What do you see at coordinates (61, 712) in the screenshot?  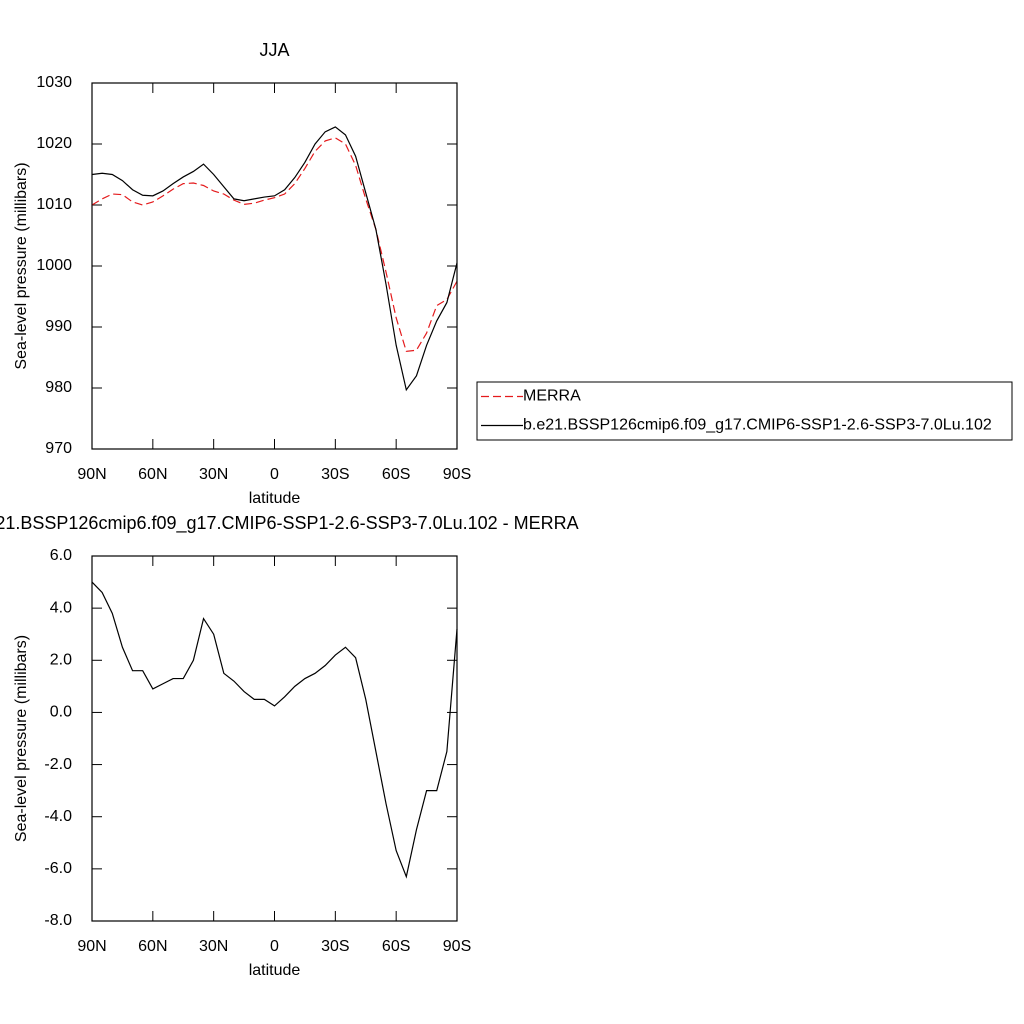 I see `y-tick-label: 0.0` at bounding box center [61, 712].